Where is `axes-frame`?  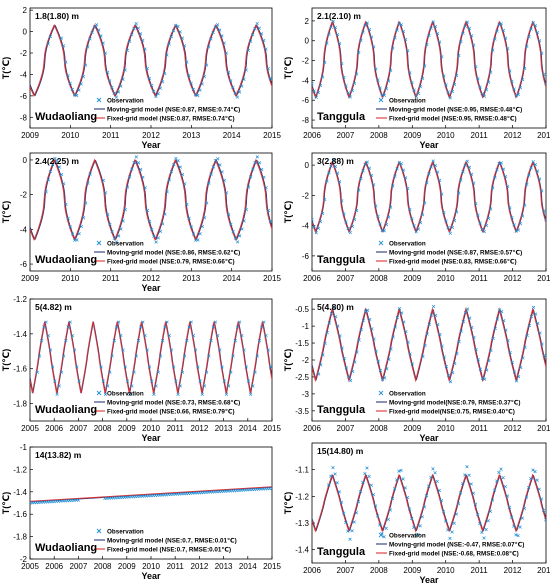
axes-frame is located at coordinates (429, 212).